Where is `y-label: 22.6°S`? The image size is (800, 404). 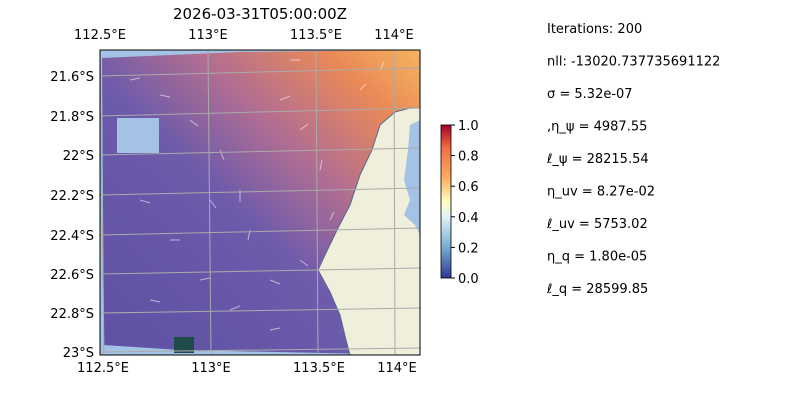
y-label: 22.6°S is located at coordinates (72, 275).